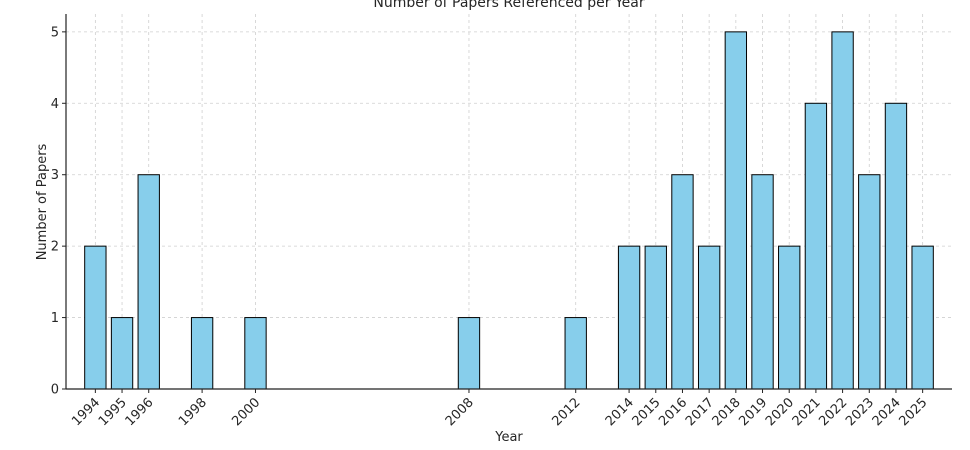 This screenshot has height=450, width=970. Describe the element at coordinates (913, 412) in the screenshot. I see `x-tick-label: 2025` at that location.